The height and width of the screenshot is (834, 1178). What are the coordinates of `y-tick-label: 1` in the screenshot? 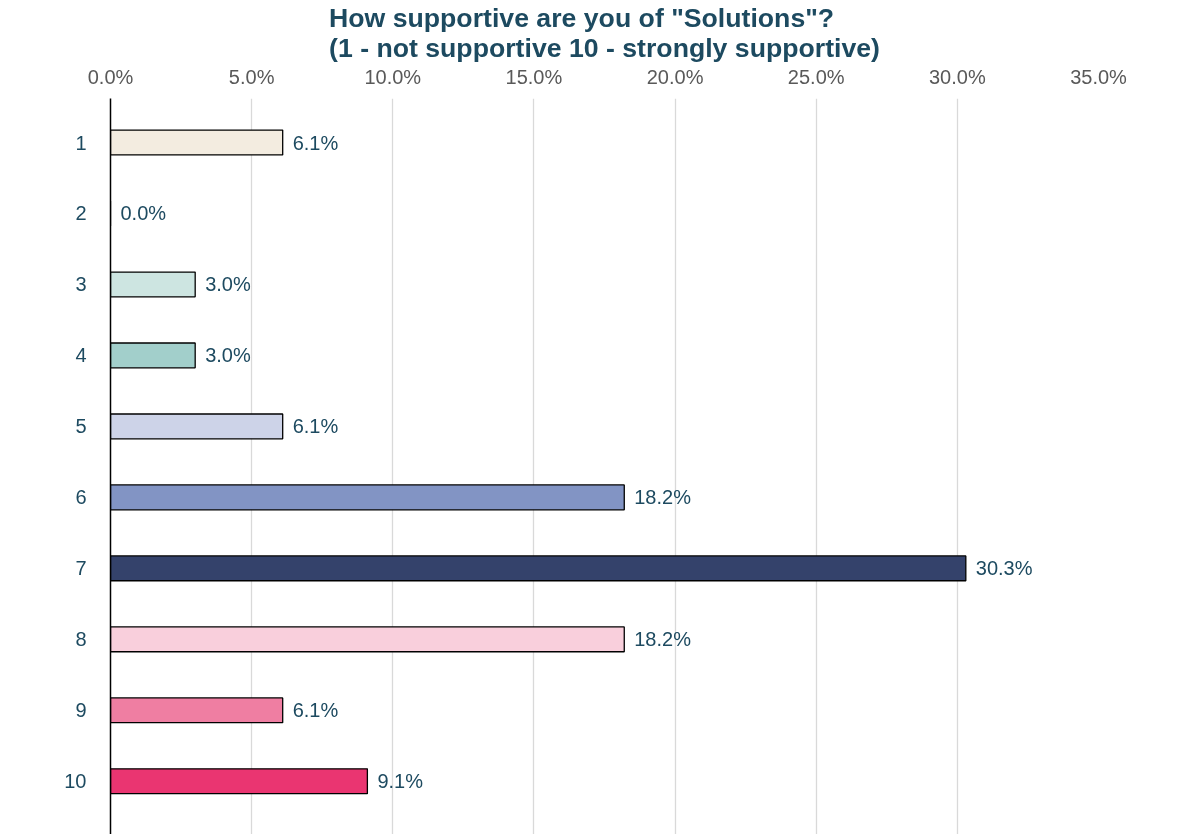 It's located at (81, 142).